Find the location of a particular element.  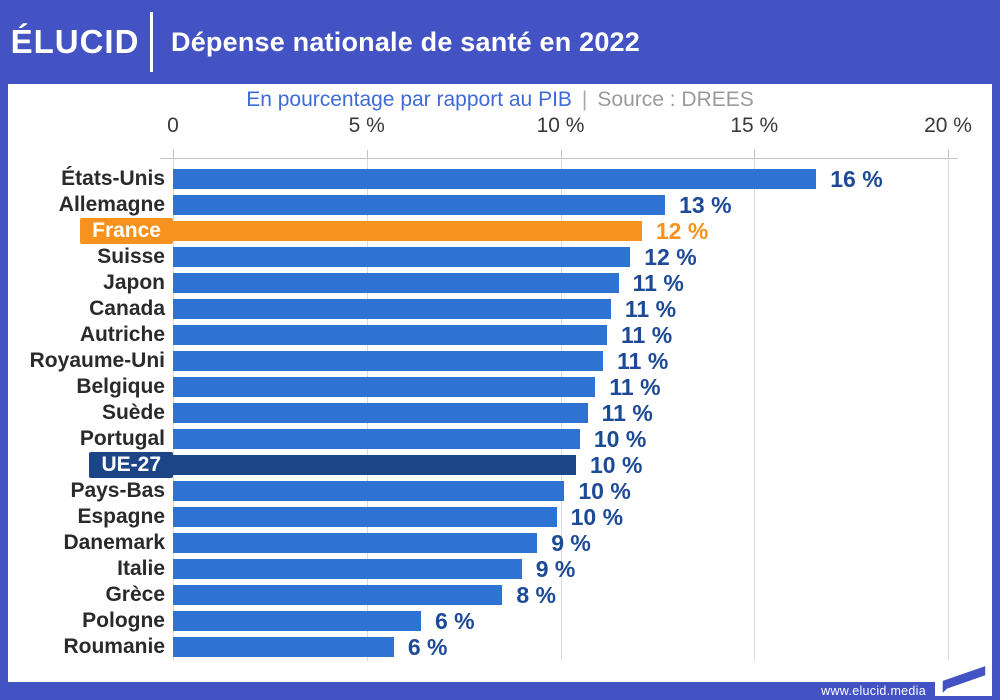

bar-row: Suède 11 % is located at coordinates (500, 413).